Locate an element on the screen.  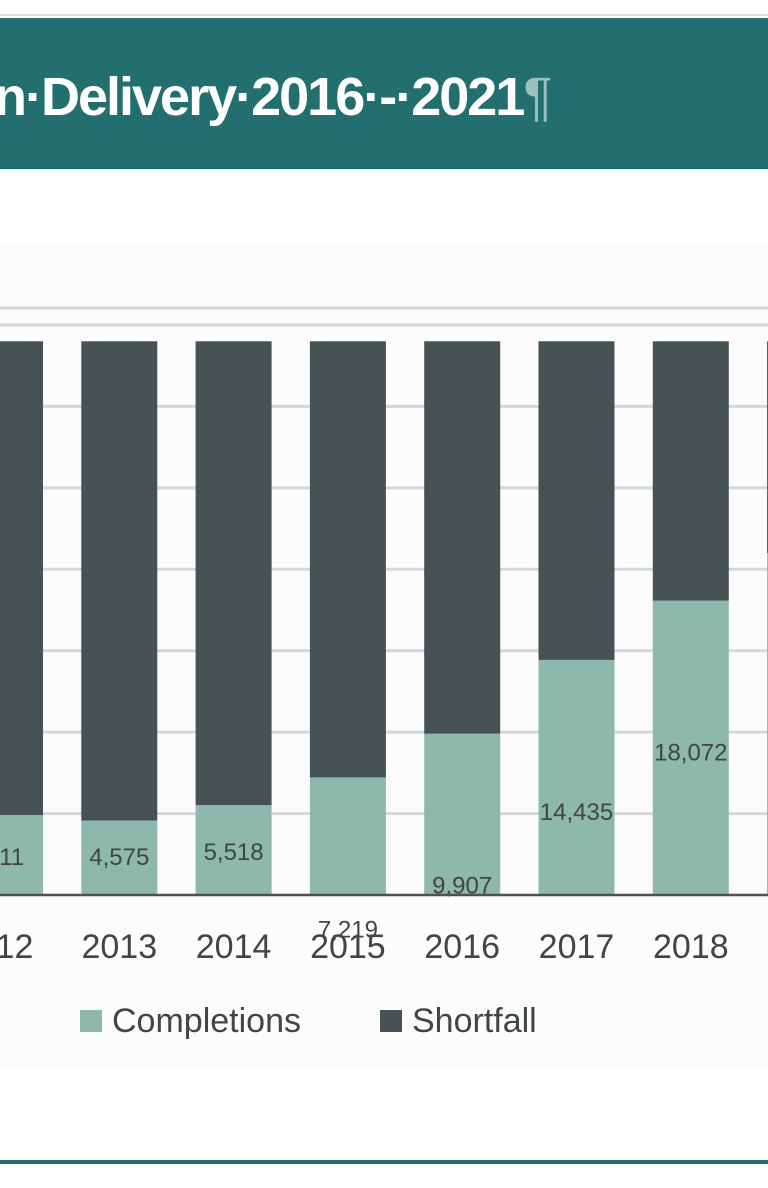
legend-shortfall-swatch is located at coordinates (391, 1021).